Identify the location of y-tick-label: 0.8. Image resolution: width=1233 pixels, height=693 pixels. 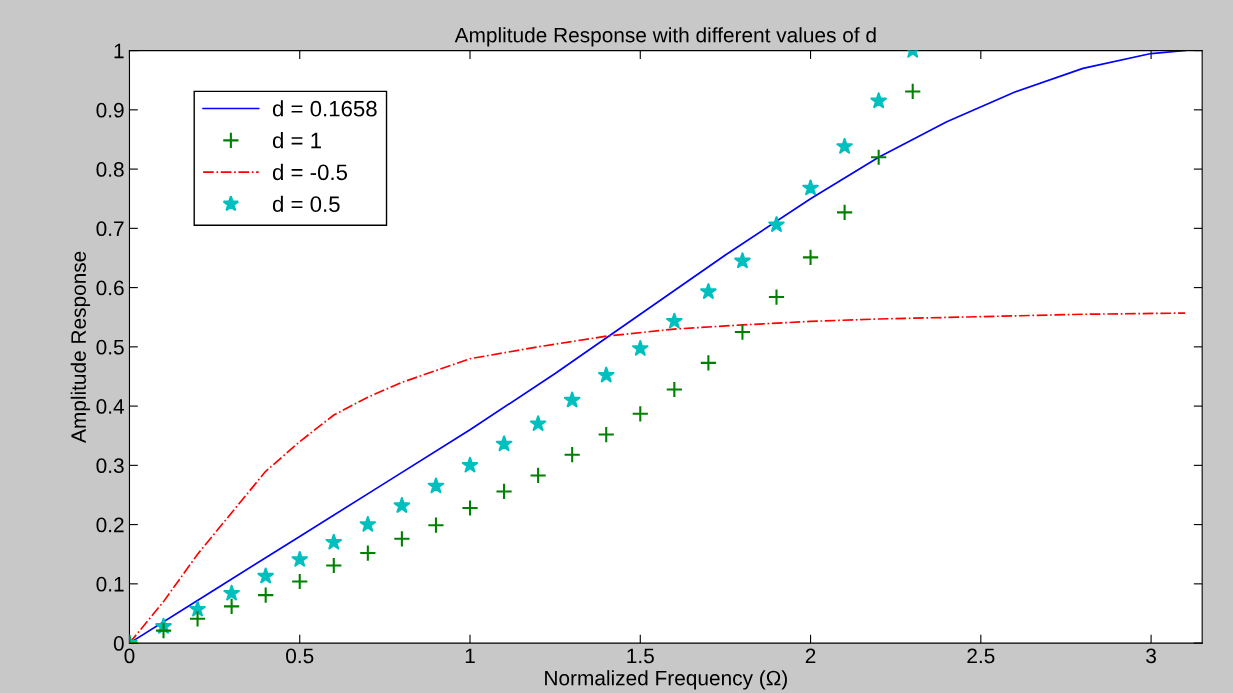
(110, 169).